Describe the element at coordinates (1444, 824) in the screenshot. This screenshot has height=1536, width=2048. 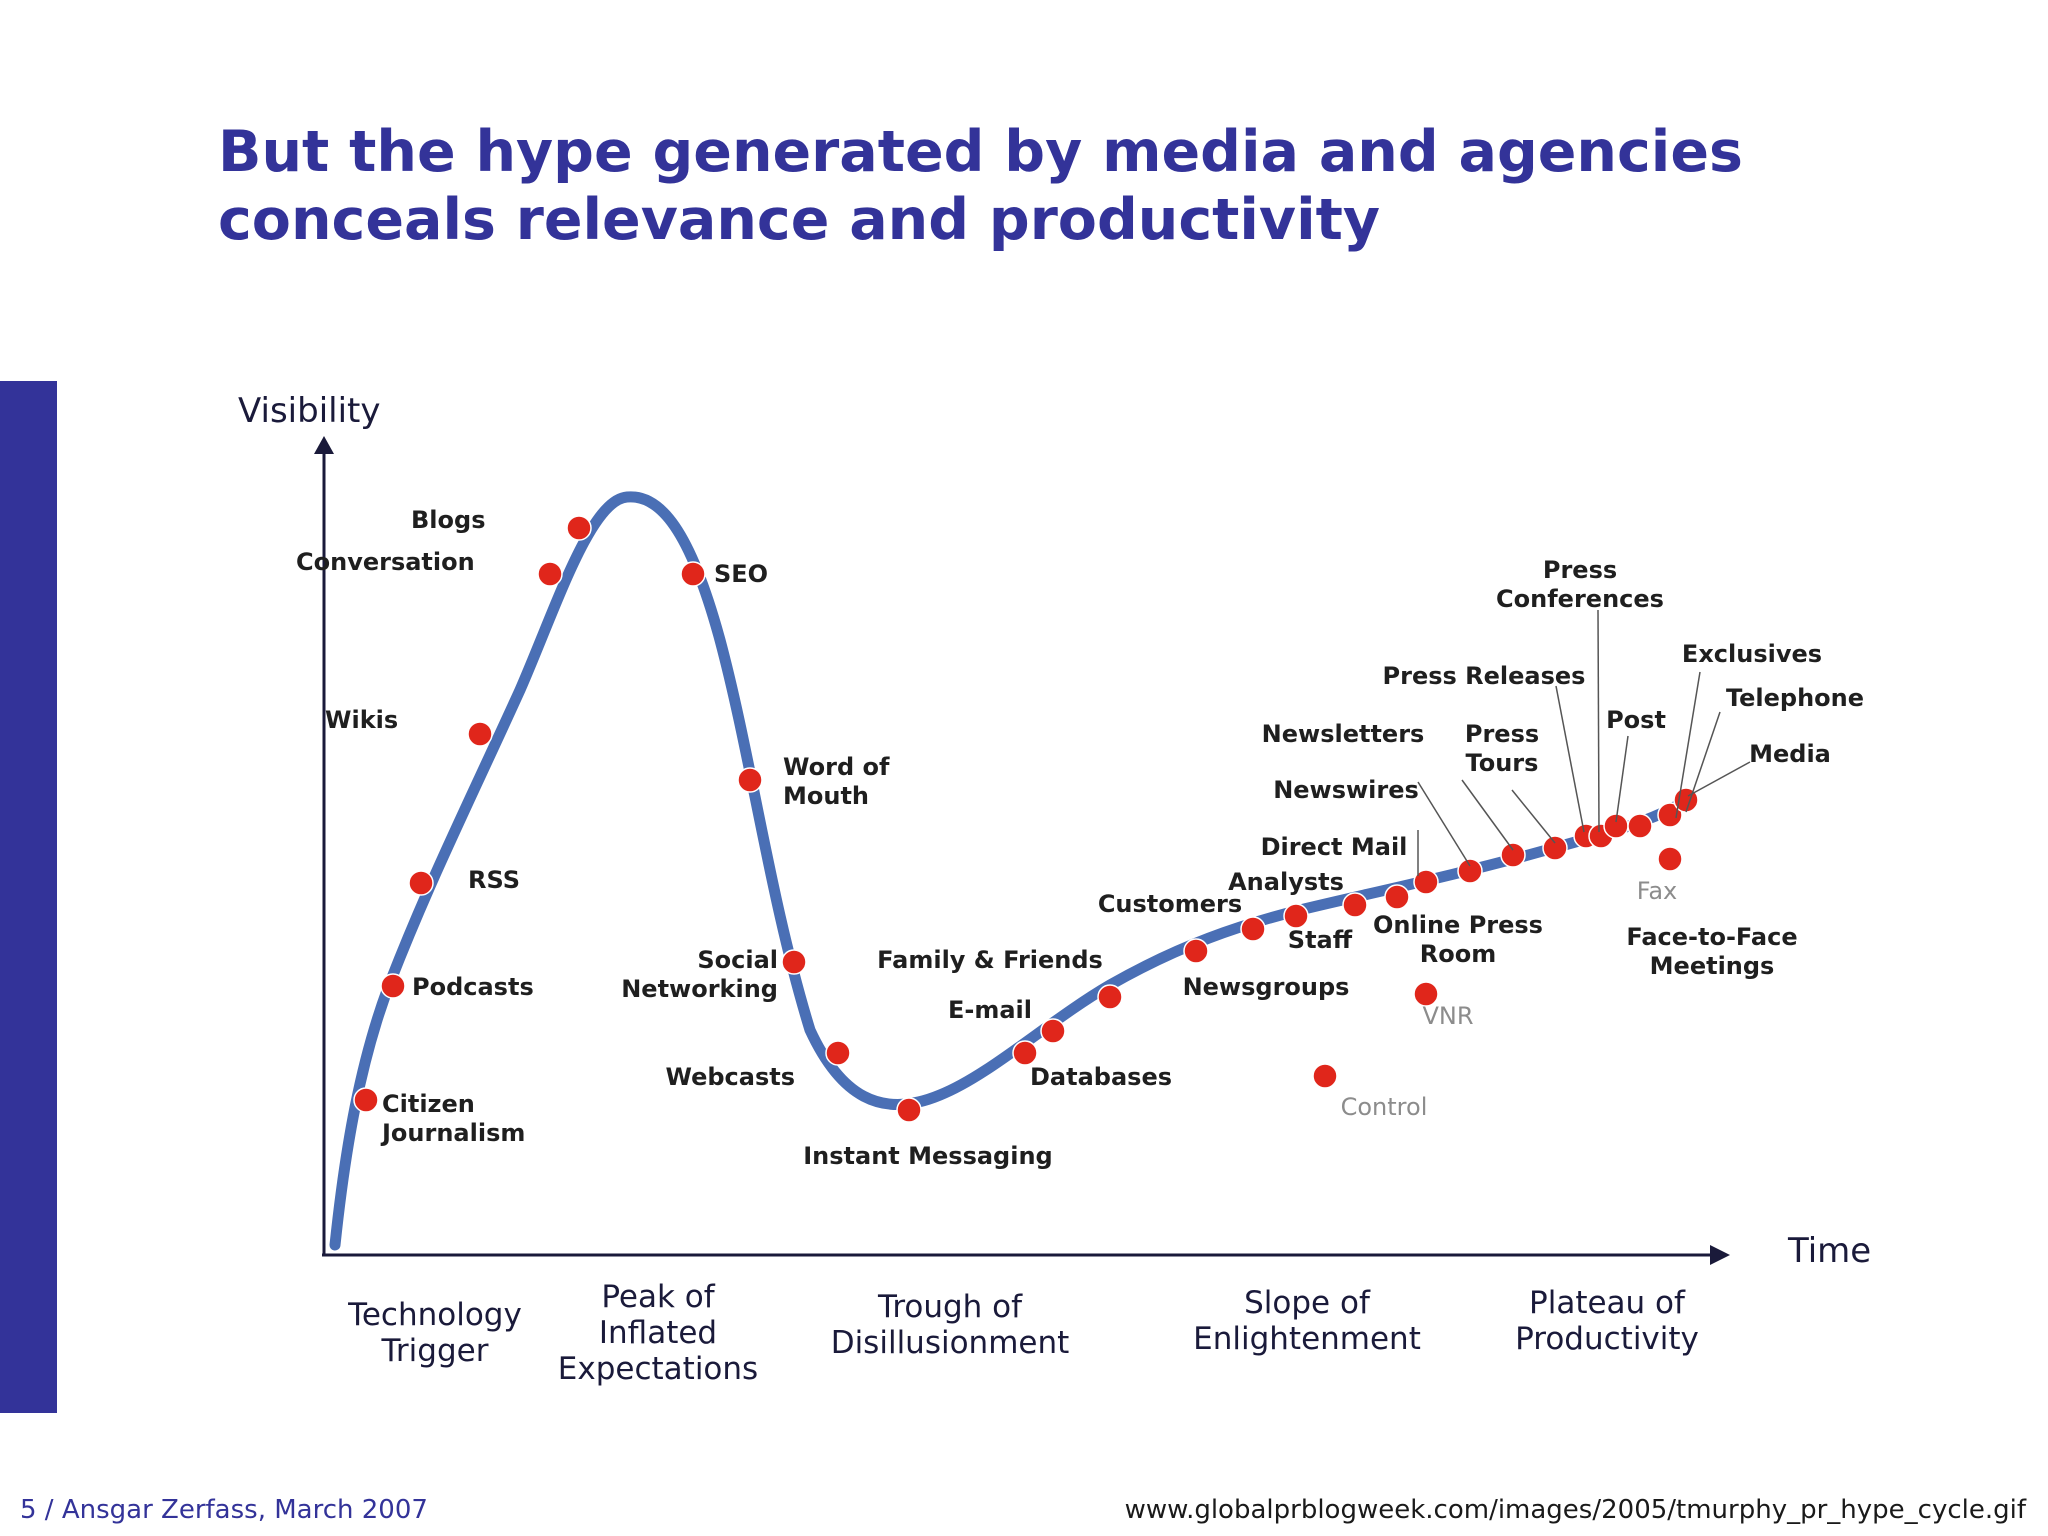
I see `leader-newswires` at that location.